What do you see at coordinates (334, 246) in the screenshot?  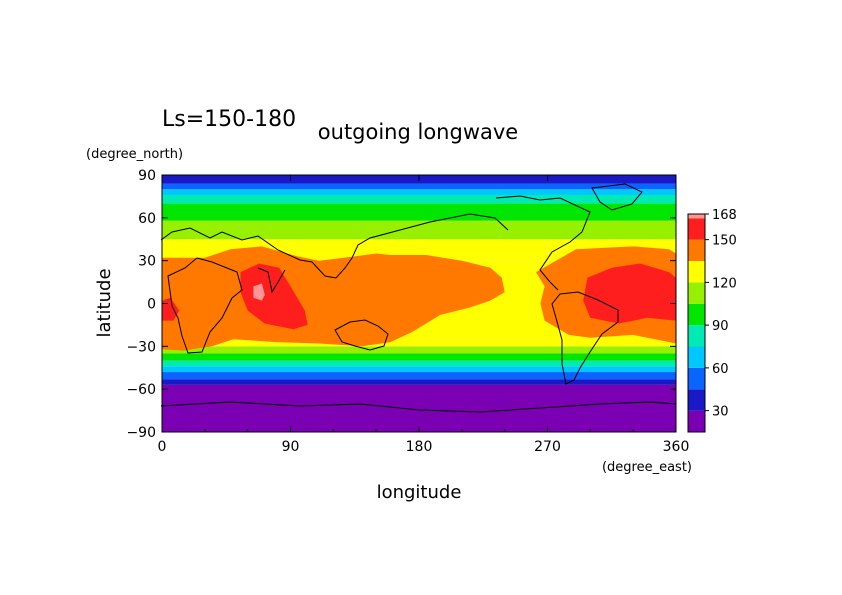 I see `coastline-eurasia` at bounding box center [334, 246].